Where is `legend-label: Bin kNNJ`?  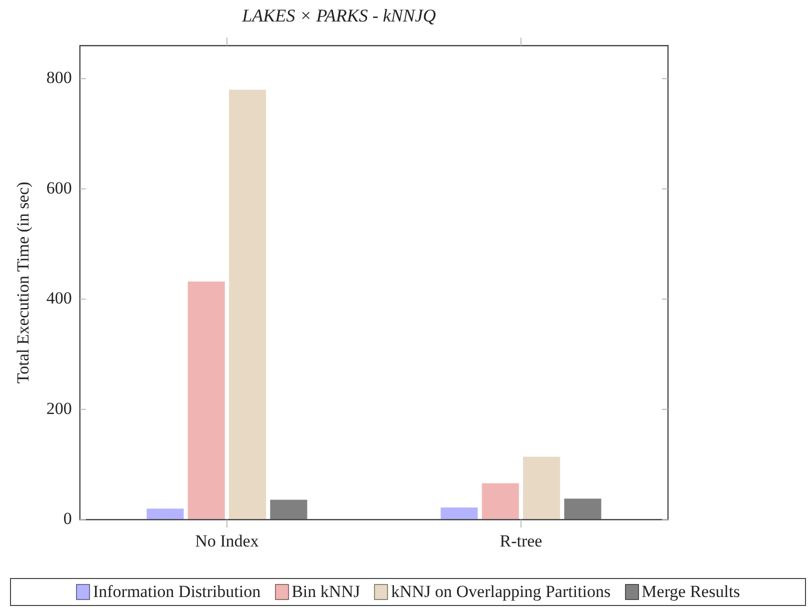 legend-label: Bin kNNJ is located at coordinates (326, 592).